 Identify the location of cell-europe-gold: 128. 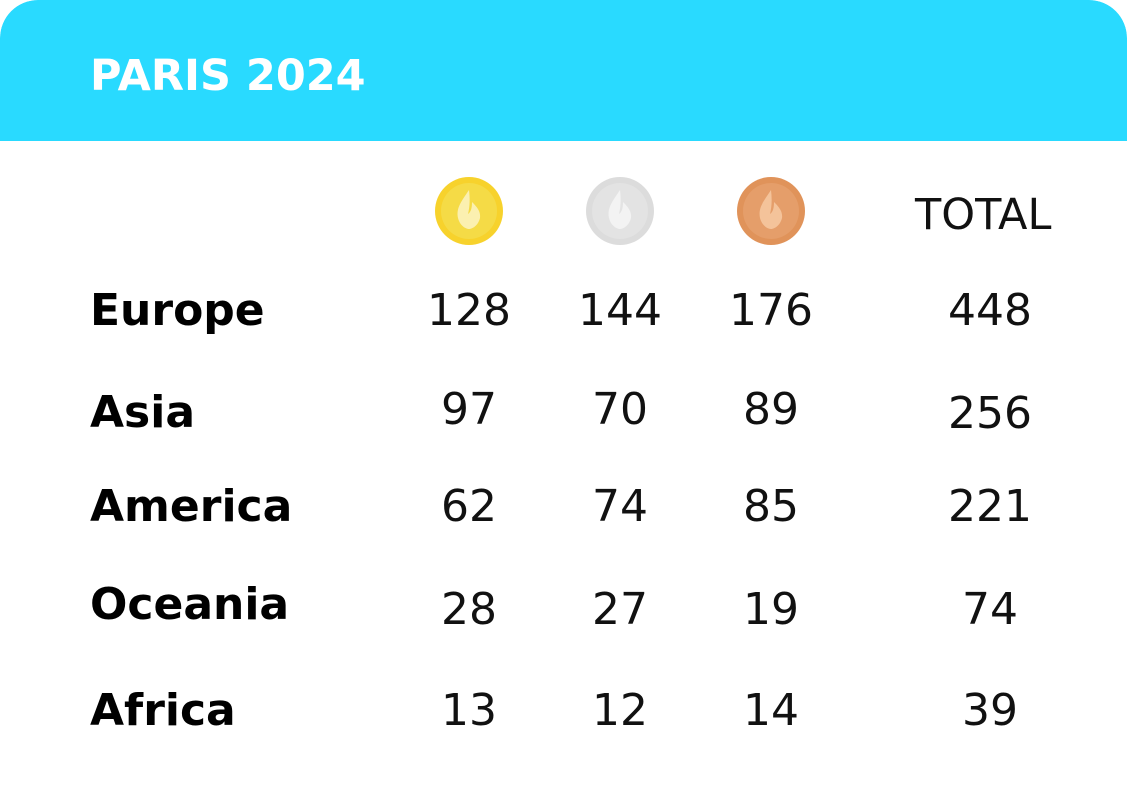
(469, 310).